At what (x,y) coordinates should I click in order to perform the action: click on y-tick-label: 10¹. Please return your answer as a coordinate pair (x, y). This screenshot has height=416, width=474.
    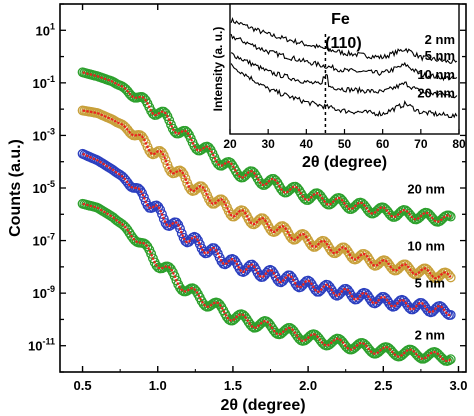
    Looking at the image, I should click on (45, 29).